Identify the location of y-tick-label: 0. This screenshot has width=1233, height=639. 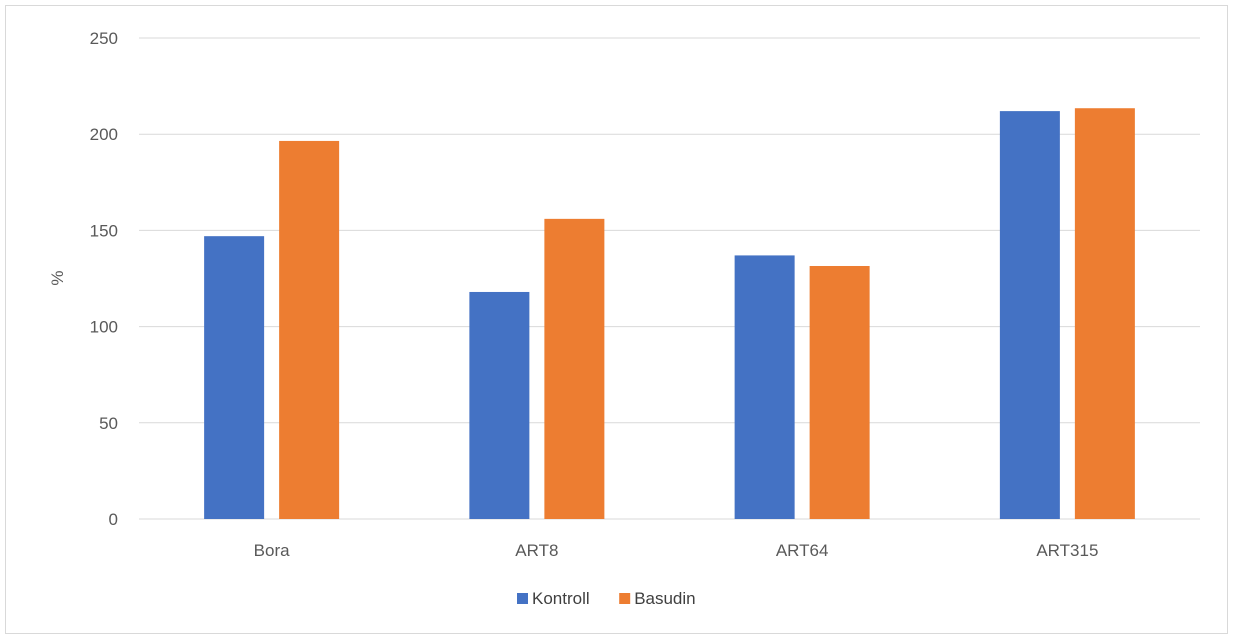
(113, 519).